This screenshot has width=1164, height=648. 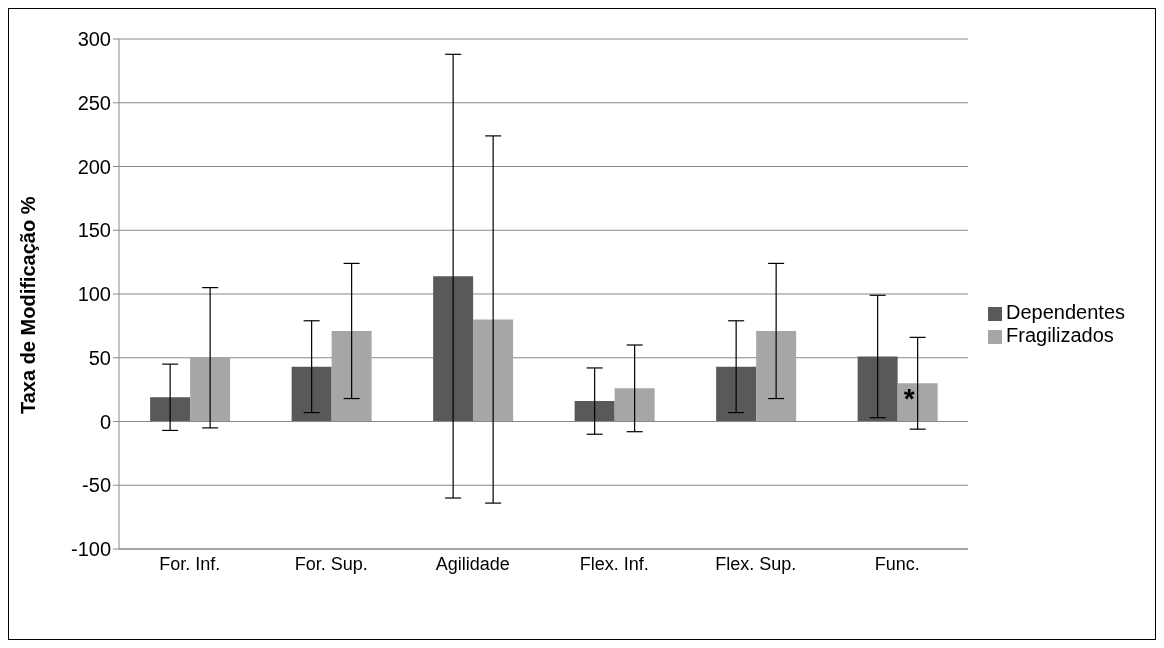 What do you see at coordinates (909, 398) in the screenshot?
I see `annotation: *` at bounding box center [909, 398].